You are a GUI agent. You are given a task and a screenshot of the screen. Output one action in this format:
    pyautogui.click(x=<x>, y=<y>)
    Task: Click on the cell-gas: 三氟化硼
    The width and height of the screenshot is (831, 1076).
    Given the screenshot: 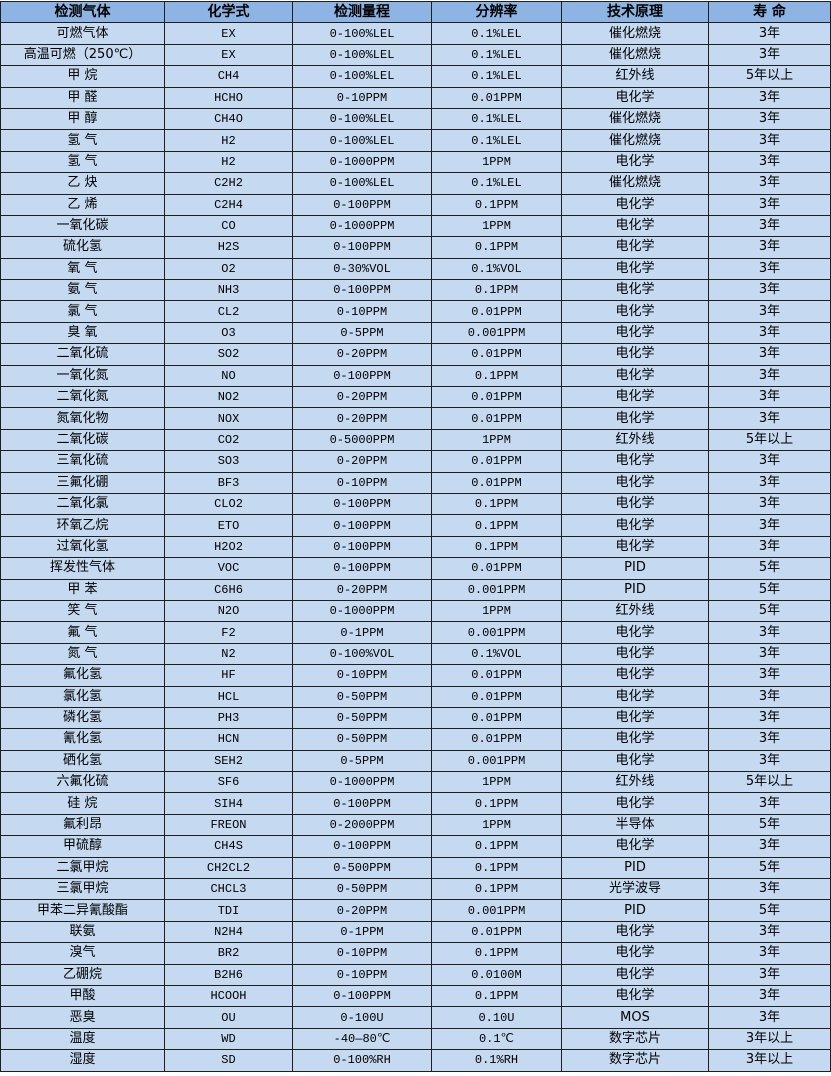 What is the action you would take?
    pyautogui.click(x=82, y=482)
    